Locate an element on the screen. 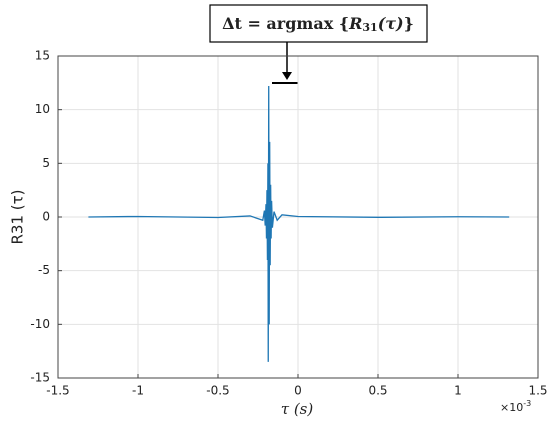  x-tick-label: 0.5 is located at coordinates (377, 391).